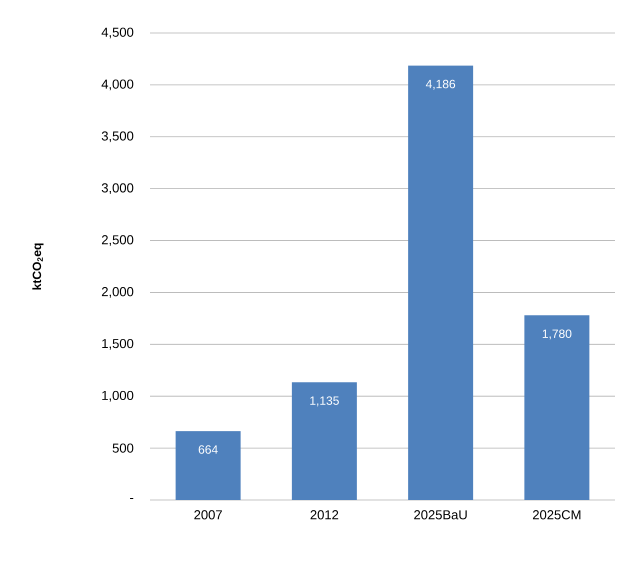 The width and height of the screenshot is (621, 561). I want to click on x-tick-label: 2025BaU, so click(440, 515).